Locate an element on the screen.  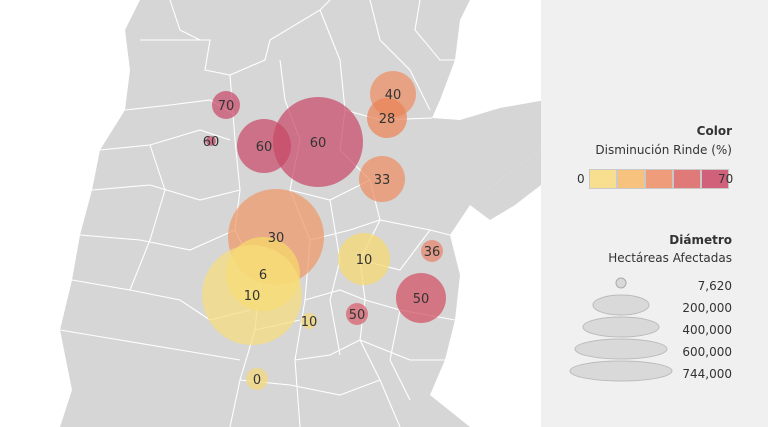
size-legend-subtitle: Hectáreas Afectadas is located at coordinates (670, 258).